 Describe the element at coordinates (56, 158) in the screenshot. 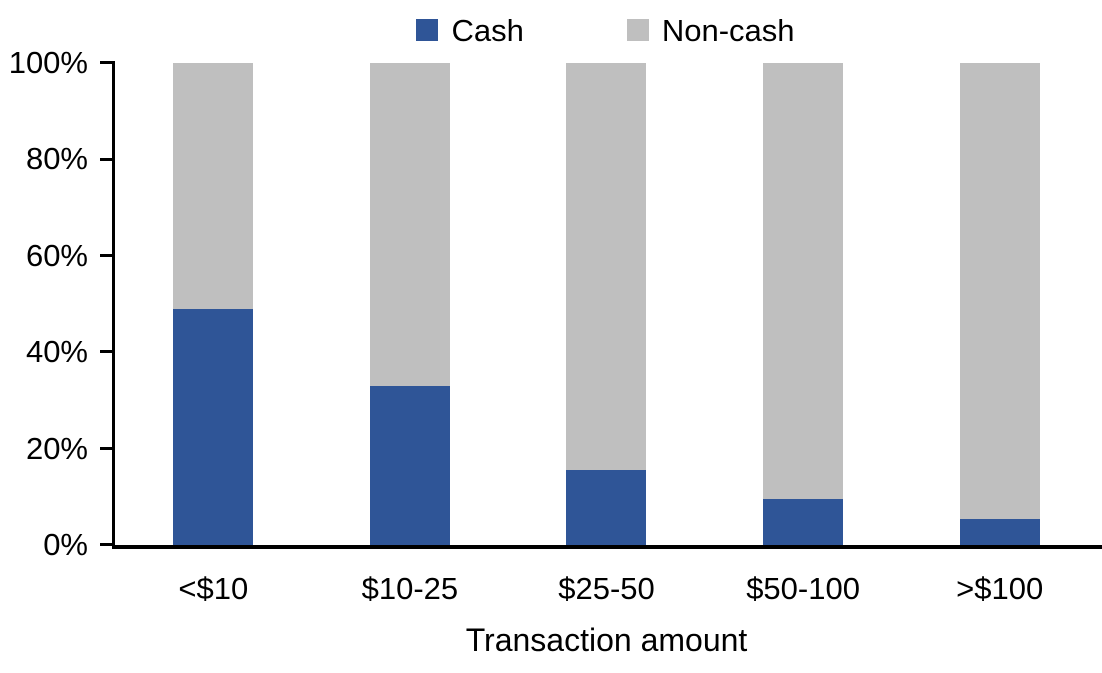

I see `y-tick-label-80: 80%` at that location.